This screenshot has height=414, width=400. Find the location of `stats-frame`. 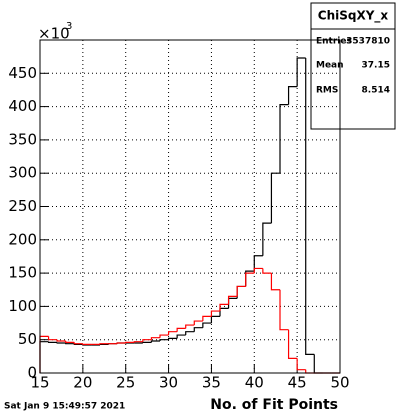

stats-frame is located at coordinates (353, 66).